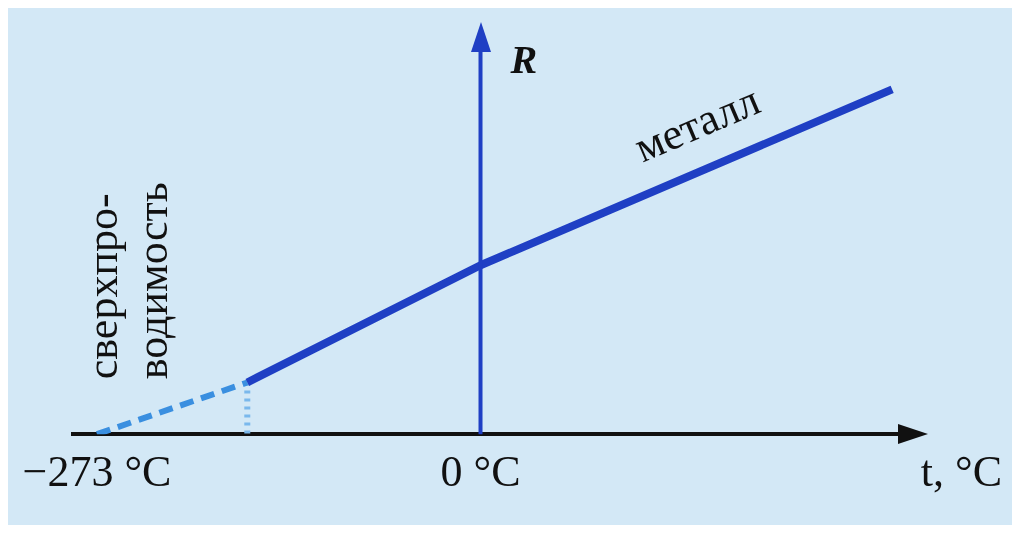 The image size is (1020, 533). What do you see at coordinates (127, 281) in the screenshot?
I see `annotation: сверхпро- водимость` at bounding box center [127, 281].